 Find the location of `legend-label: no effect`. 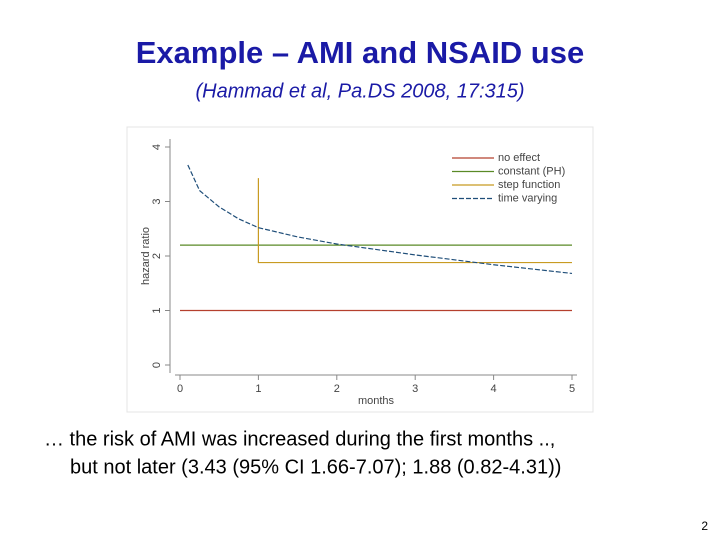

legend-label: no effect is located at coordinates (519, 158).